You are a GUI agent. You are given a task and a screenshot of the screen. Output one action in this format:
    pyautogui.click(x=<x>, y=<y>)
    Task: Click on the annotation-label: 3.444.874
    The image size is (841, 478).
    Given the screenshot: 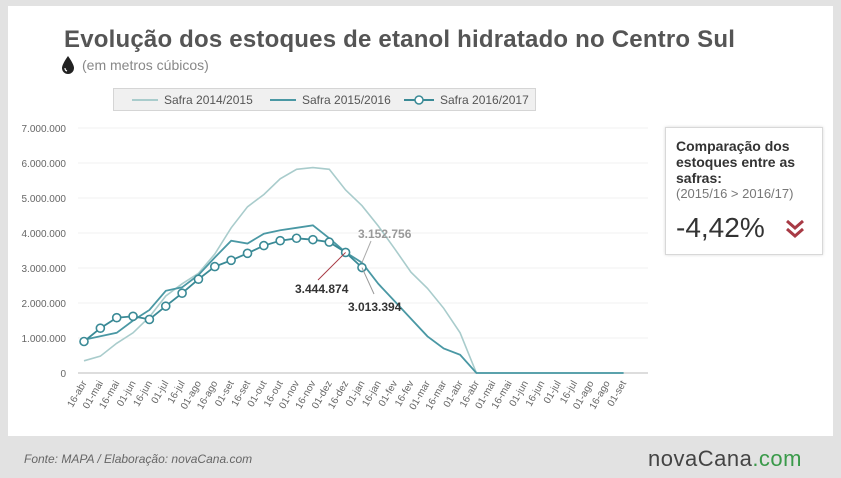 What is the action you would take?
    pyautogui.click(x=322, y=289)
    